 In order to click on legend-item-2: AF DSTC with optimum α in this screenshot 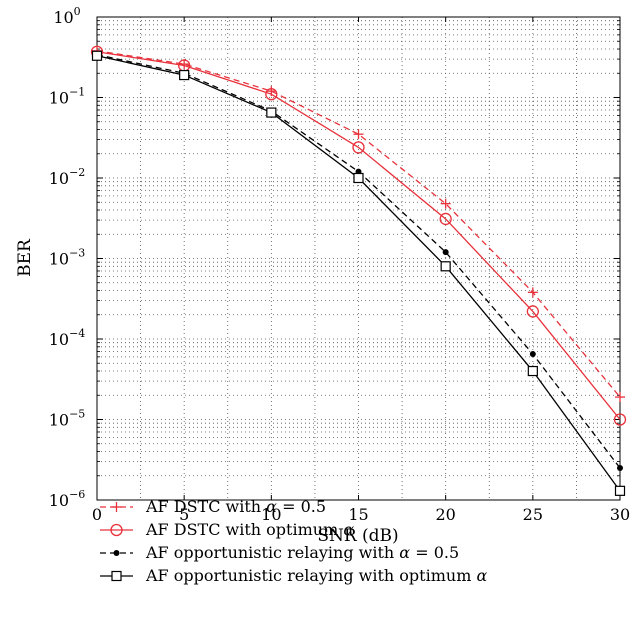, I will do `click(227, 529)`.